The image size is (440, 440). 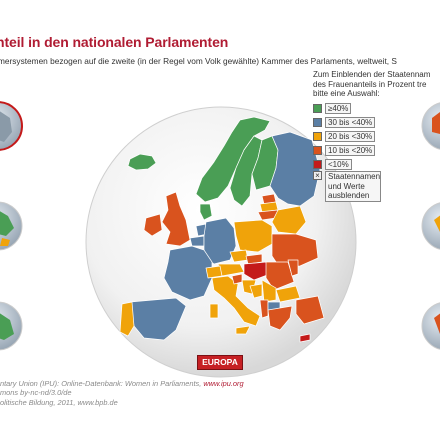 What do you see at coordinates (36, 393) in the screenshot?
I see `source-line-2: mons by-nc-nd/3.0/de` at bounding box center [36, 393].